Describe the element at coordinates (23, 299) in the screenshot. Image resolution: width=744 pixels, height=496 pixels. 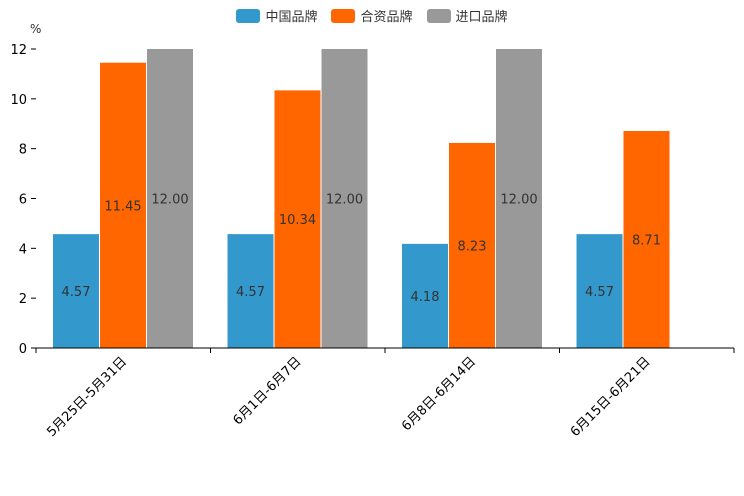
I see `y-tick-label: 2` at that location.